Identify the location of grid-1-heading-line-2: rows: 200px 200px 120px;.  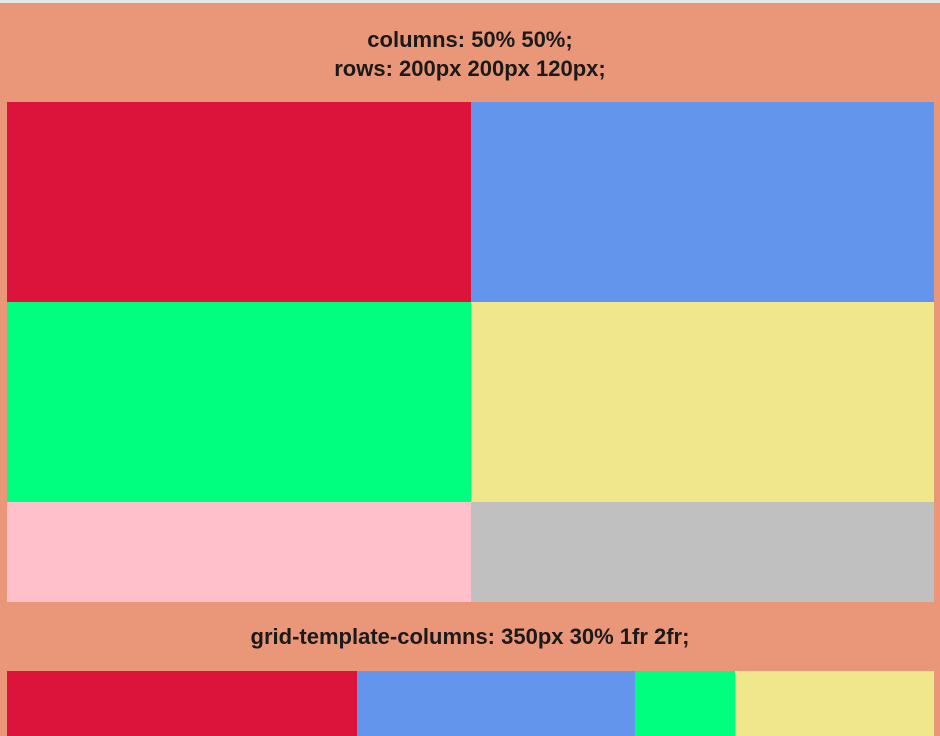
(470, 68).